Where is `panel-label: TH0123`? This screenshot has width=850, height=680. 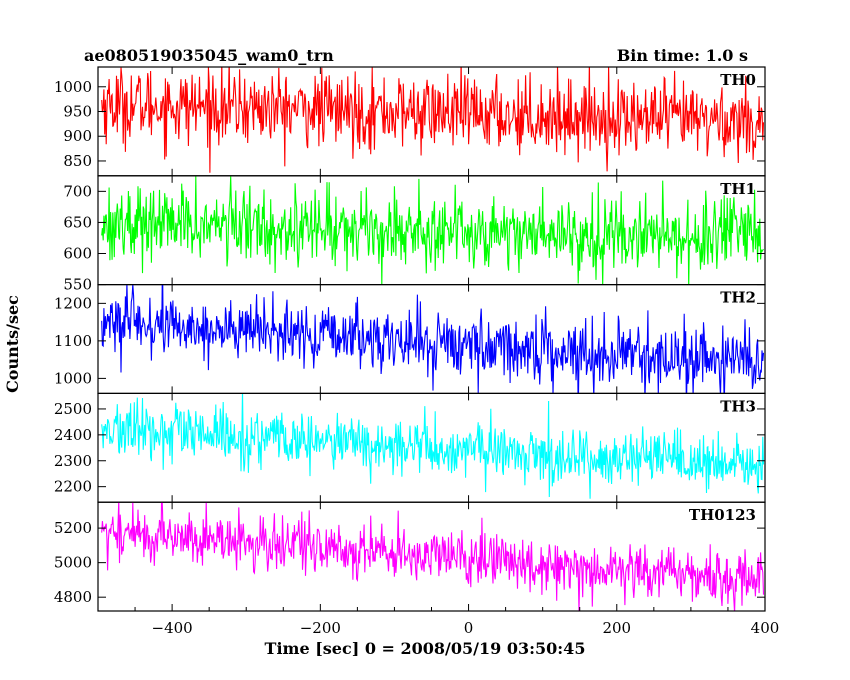
panel-label: TH0123 is located at coordinates (722, 515).